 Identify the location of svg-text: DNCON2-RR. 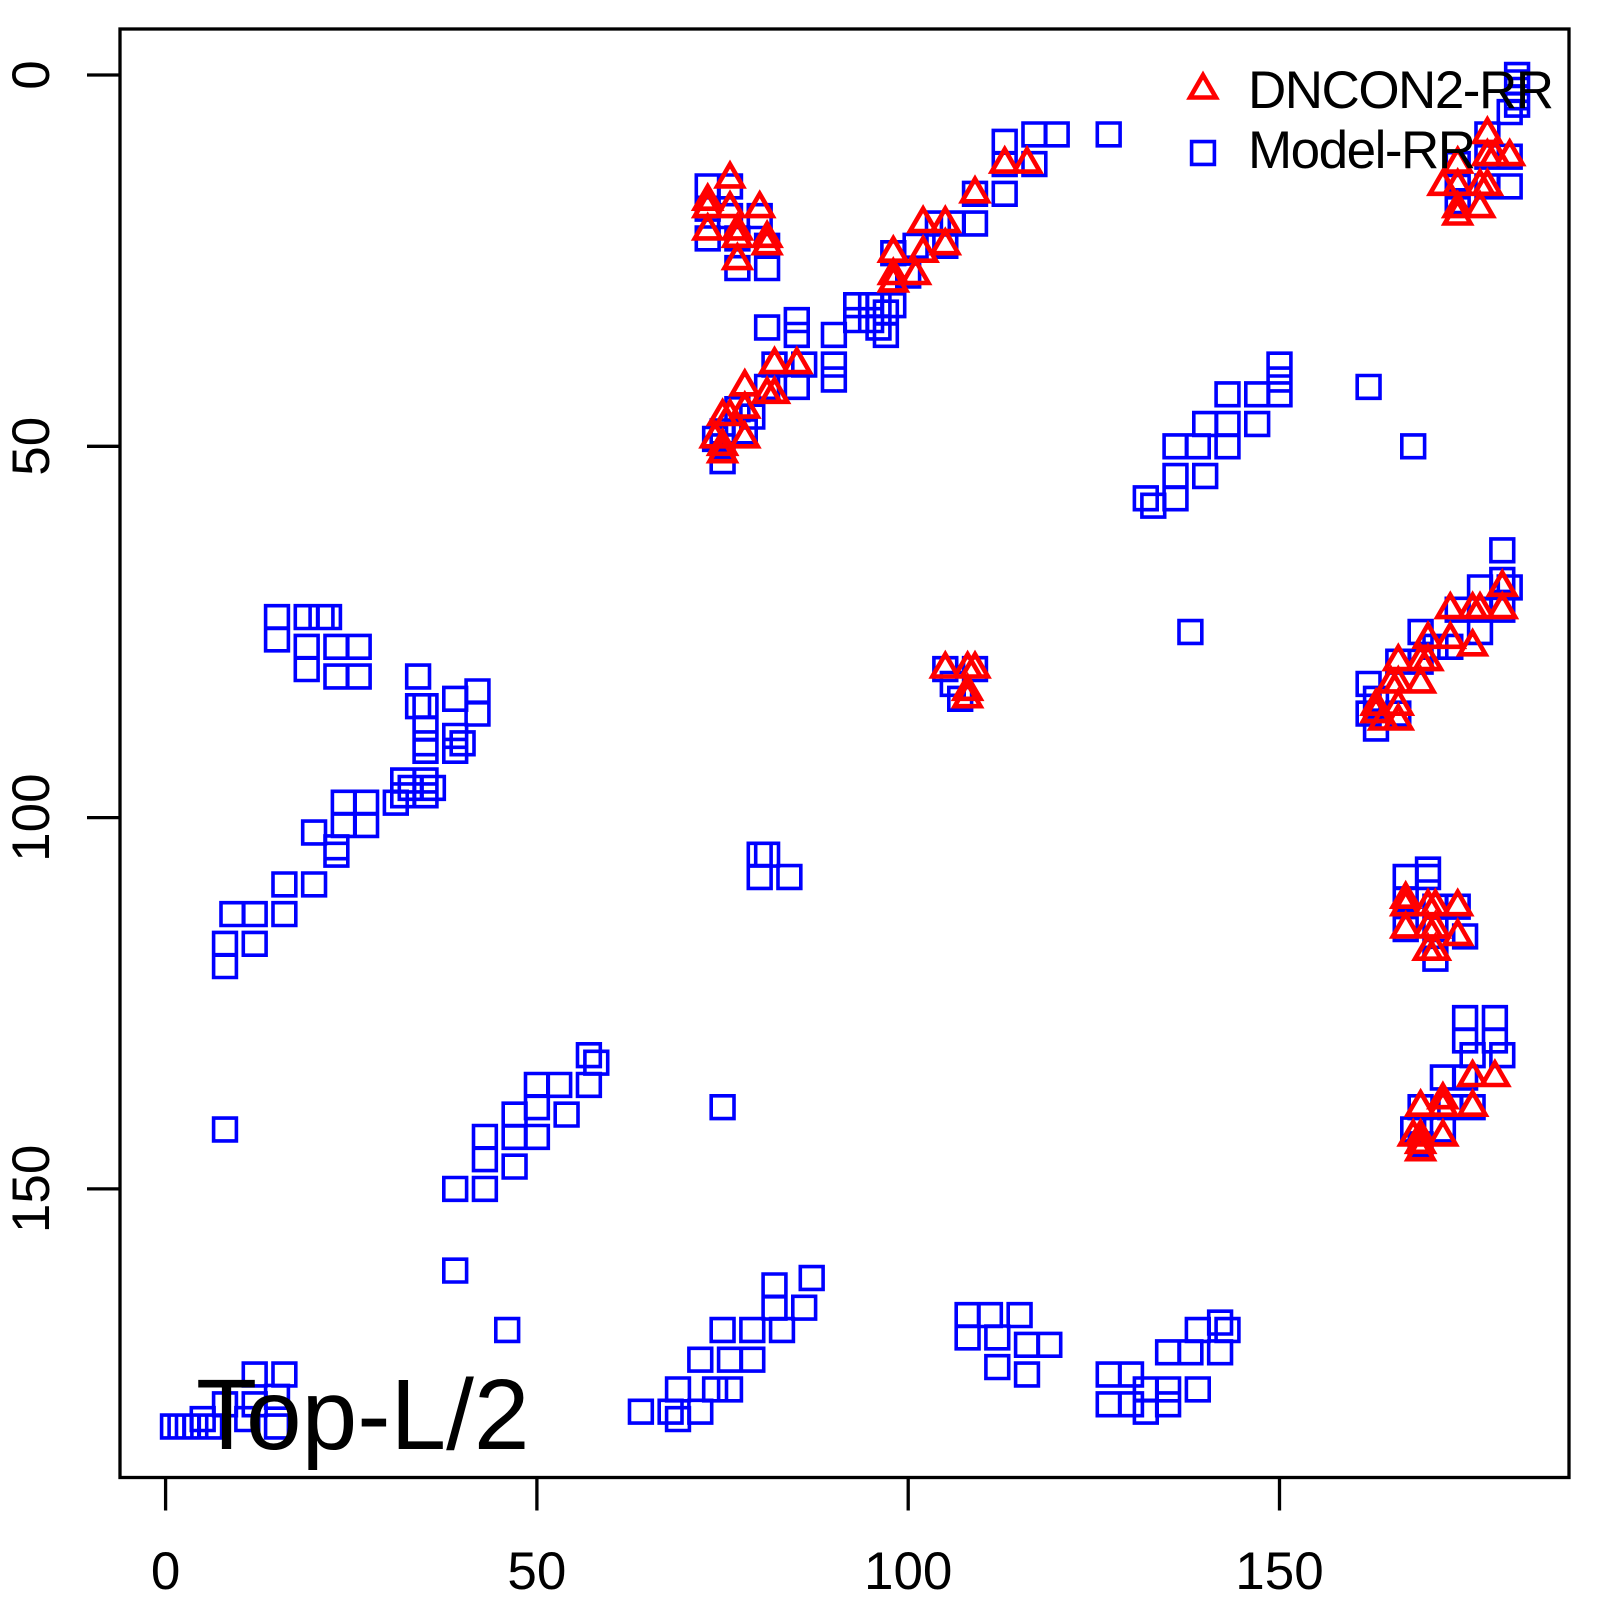
(1400, 90).